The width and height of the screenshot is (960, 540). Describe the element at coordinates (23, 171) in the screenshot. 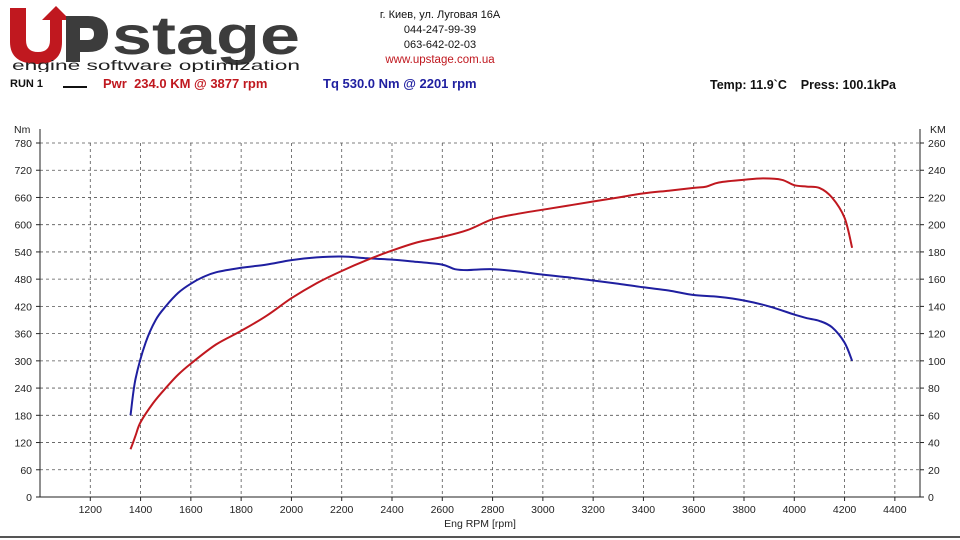

I see `left-tick-label: 720` at that location.